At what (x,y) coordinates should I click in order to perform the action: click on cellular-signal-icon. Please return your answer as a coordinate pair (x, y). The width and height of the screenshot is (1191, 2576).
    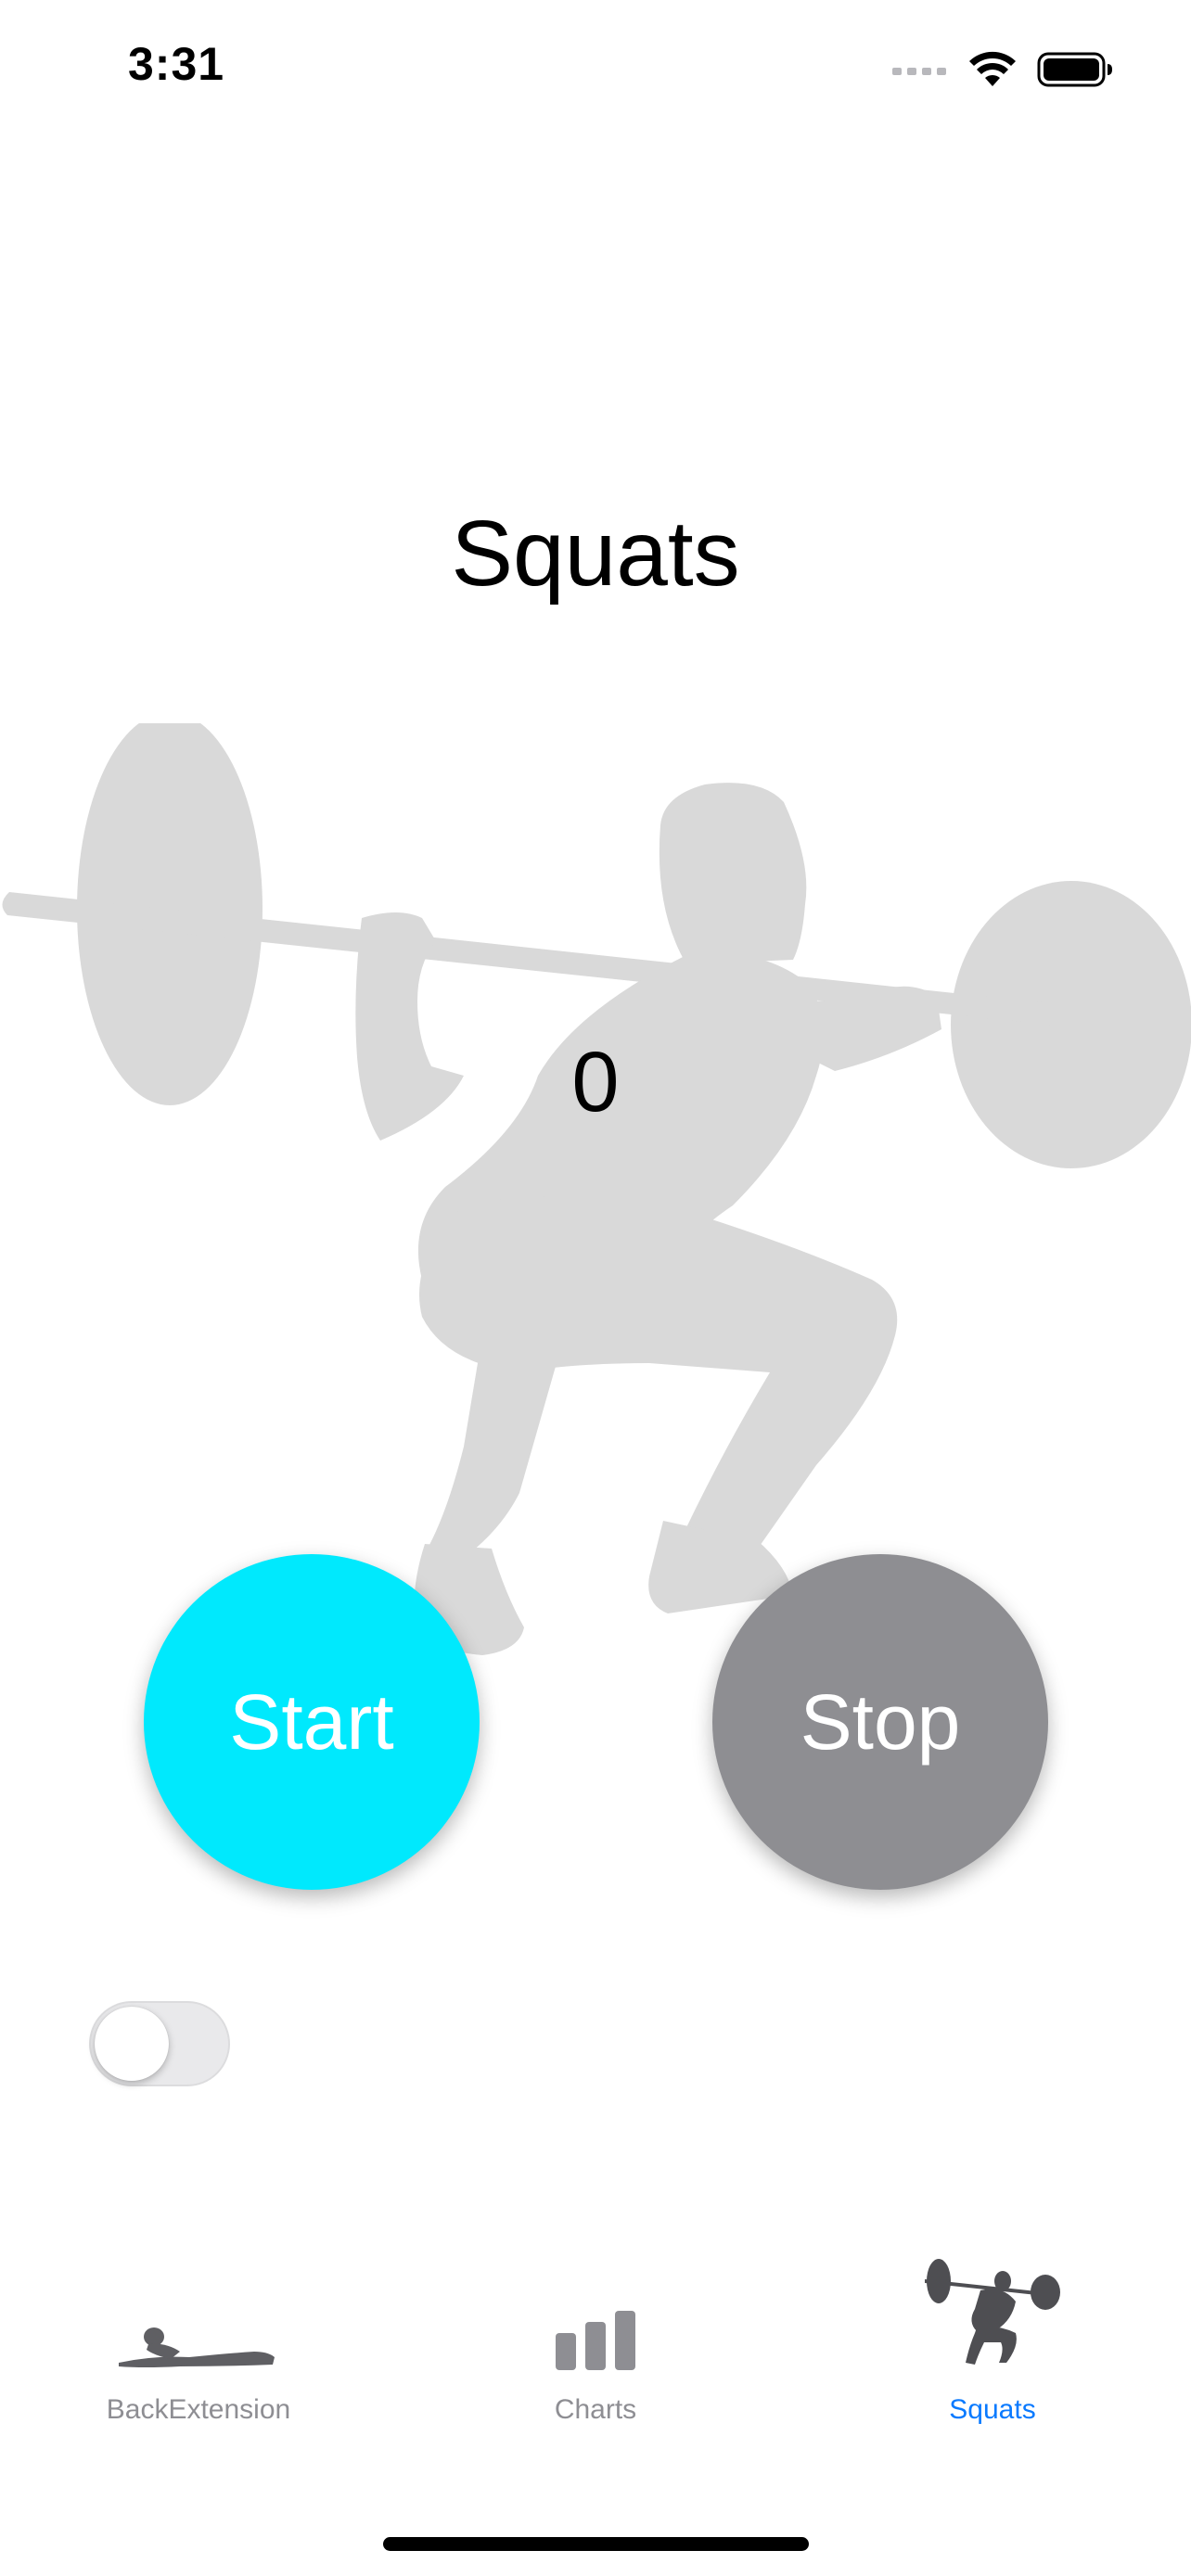
    Looking at the image, I should click on (919, 71).